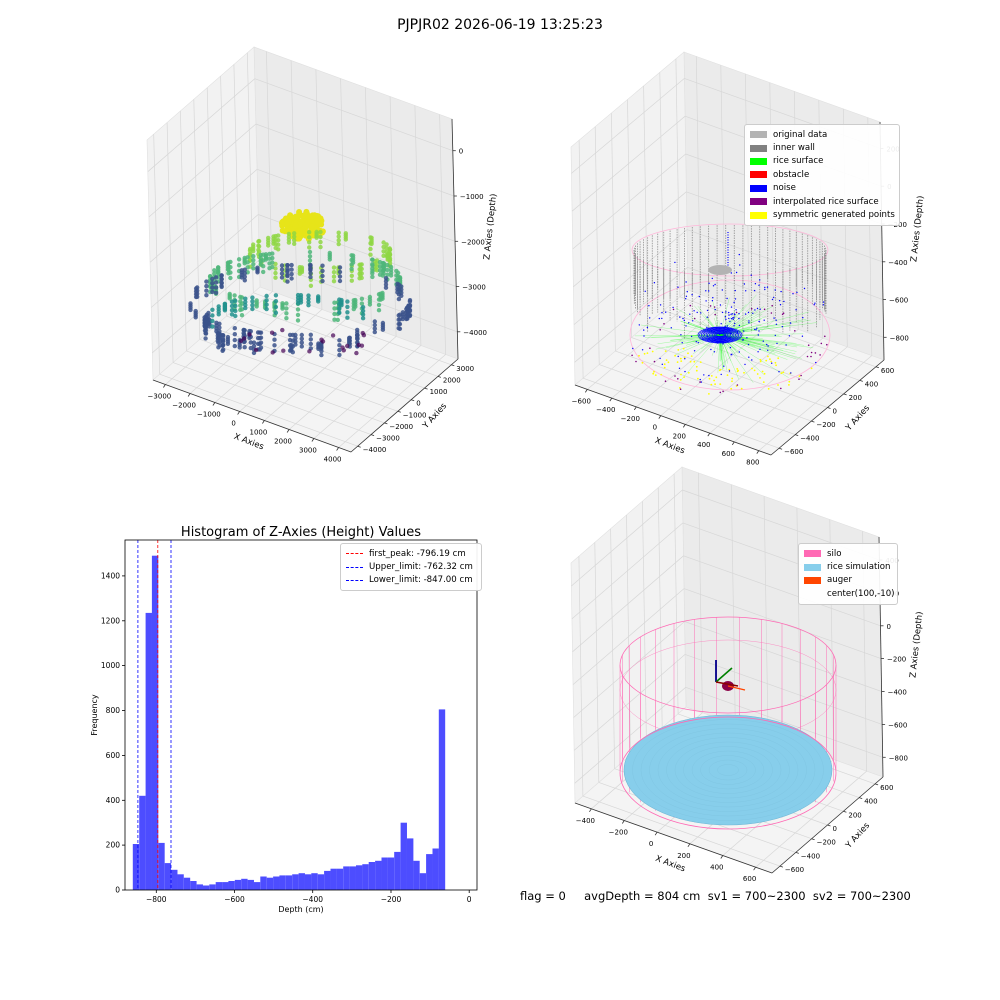 This screenshot has height=1000, width=1000. What do you see at coordinates (813, 839) in the screenshot?
I see `y-tick` at bounding box center [813, 839].